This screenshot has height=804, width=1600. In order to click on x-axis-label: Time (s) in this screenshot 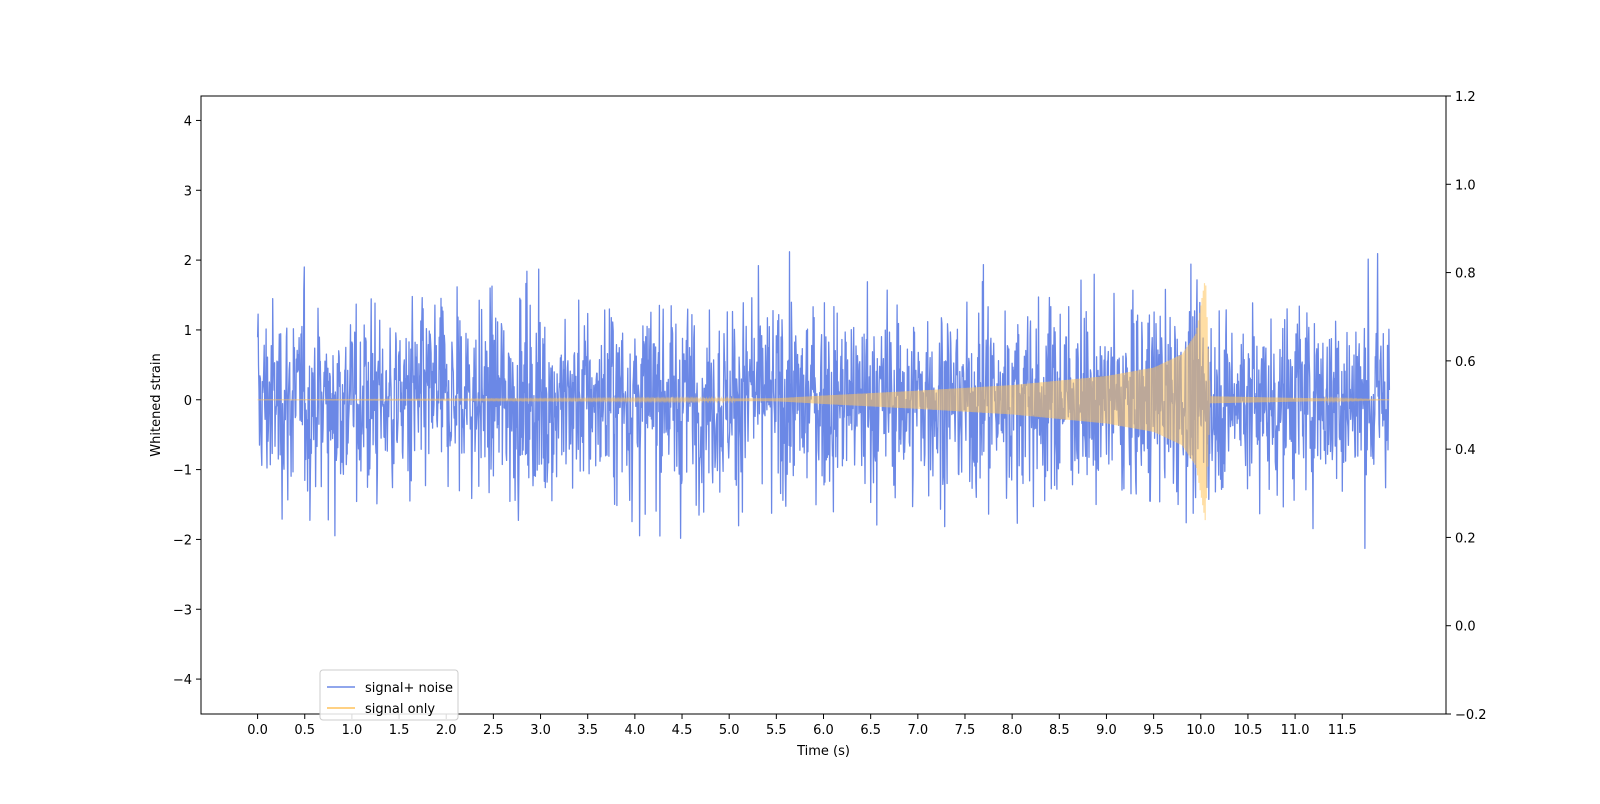, I will do `click(823, 751)`.